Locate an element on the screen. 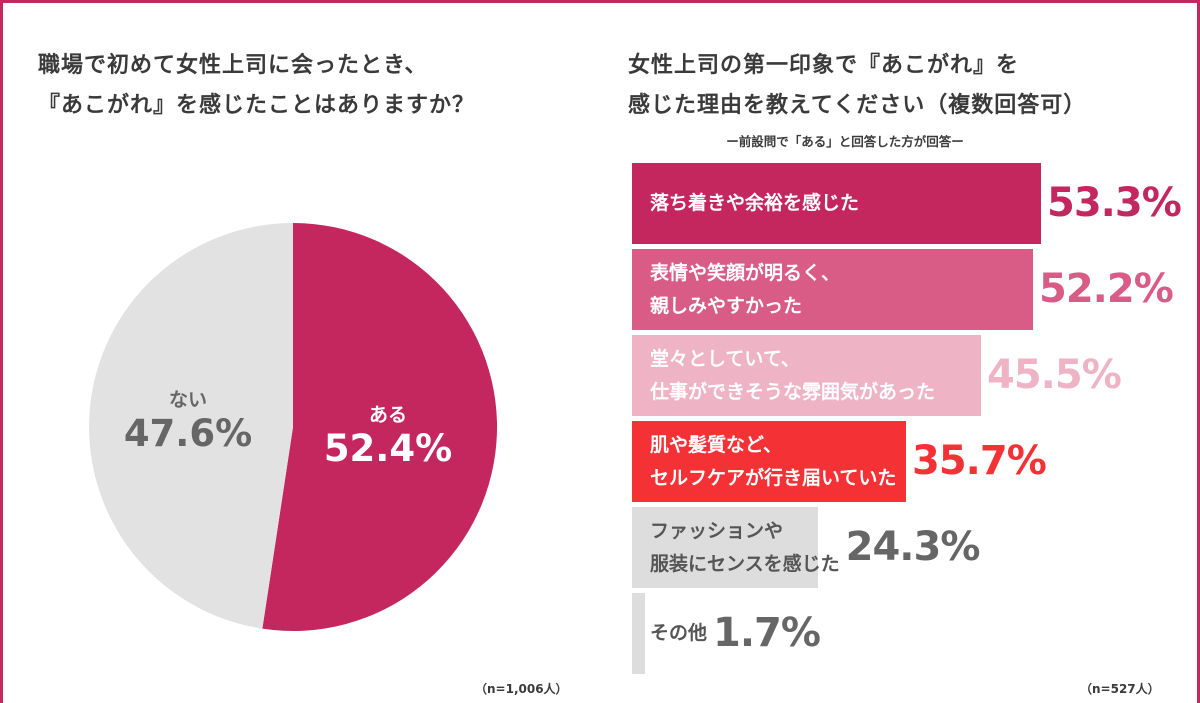 This screenshot has width=1200, height=703. bar-label-line: 服装にセンスを感じた is located at coordinates (745, 563).